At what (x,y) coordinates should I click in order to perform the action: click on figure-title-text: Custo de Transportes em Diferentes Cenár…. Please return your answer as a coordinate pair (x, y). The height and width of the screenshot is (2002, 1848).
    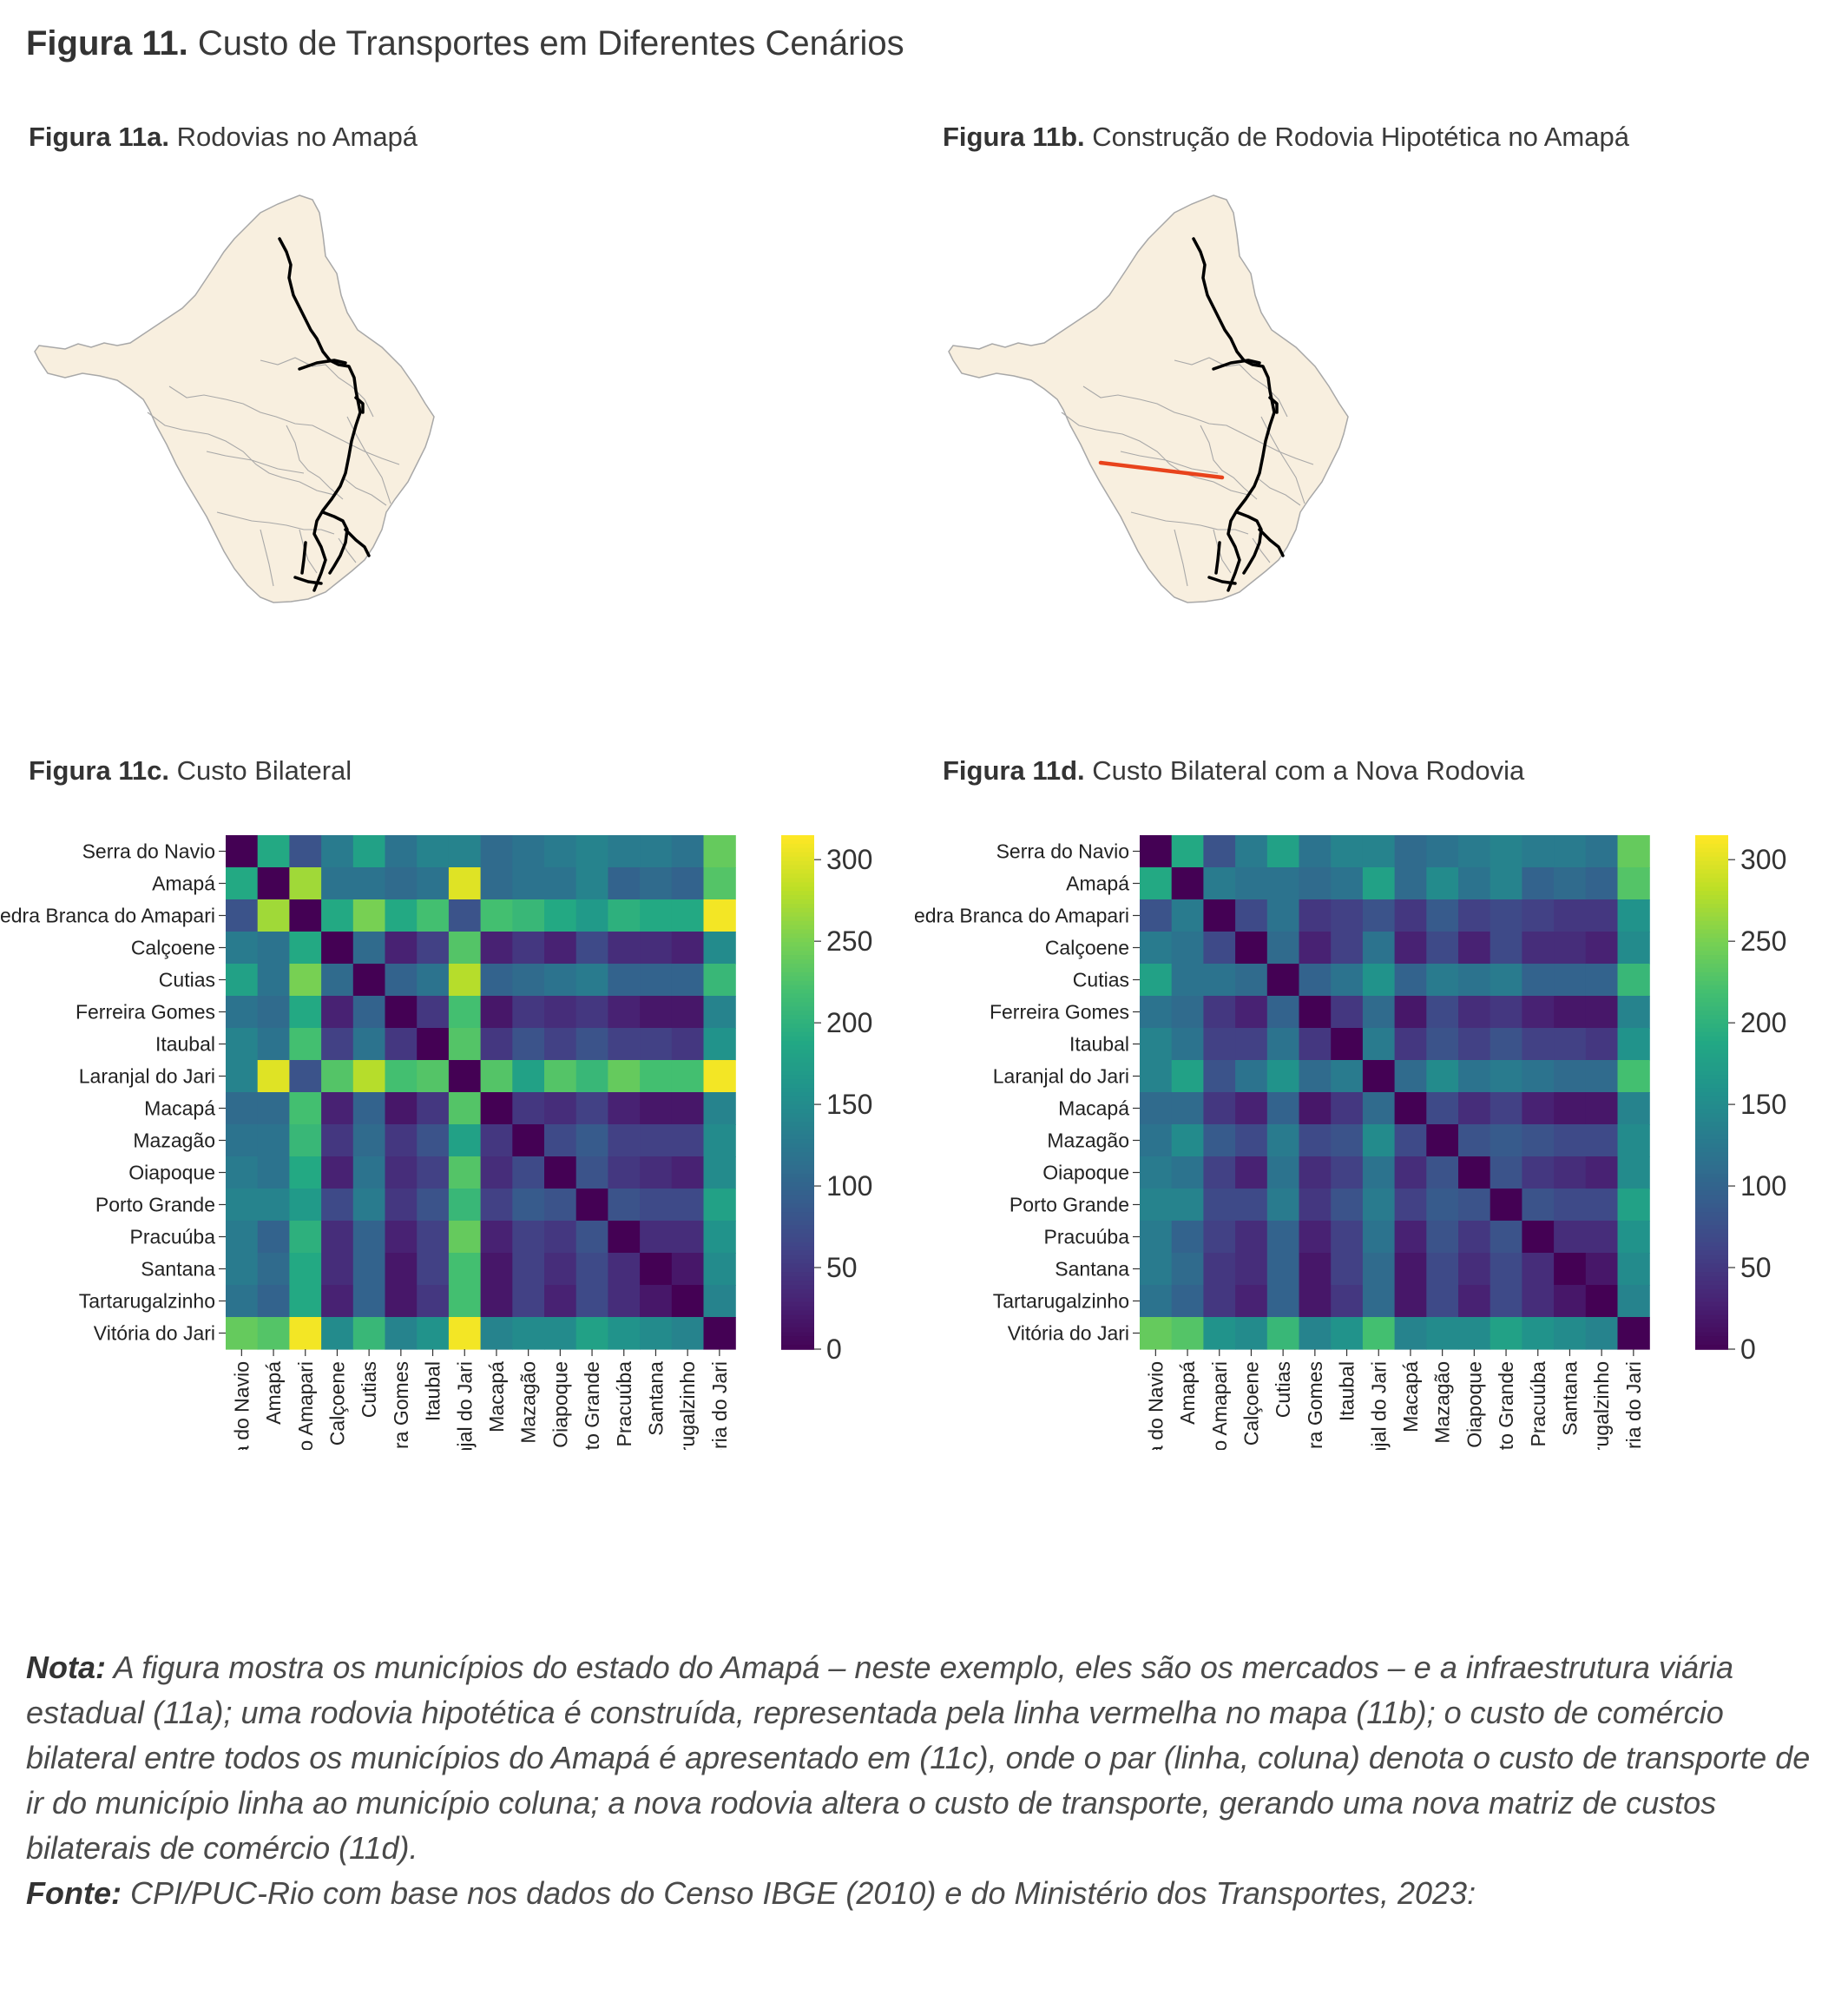
    Looking at the image, I should click on (550, 43).